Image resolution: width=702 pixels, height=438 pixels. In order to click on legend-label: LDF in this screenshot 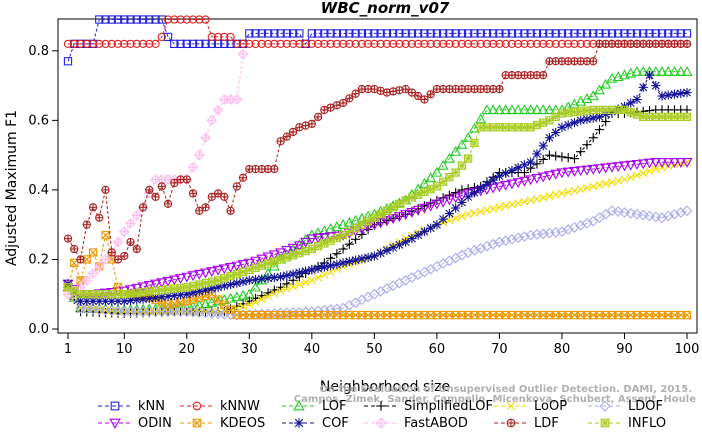, I will do `click(546, 423)`.